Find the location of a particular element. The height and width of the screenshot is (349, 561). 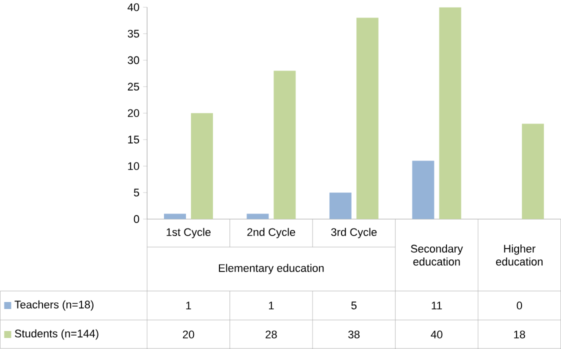

data-label: 40 is located at coordinates (436, 334).